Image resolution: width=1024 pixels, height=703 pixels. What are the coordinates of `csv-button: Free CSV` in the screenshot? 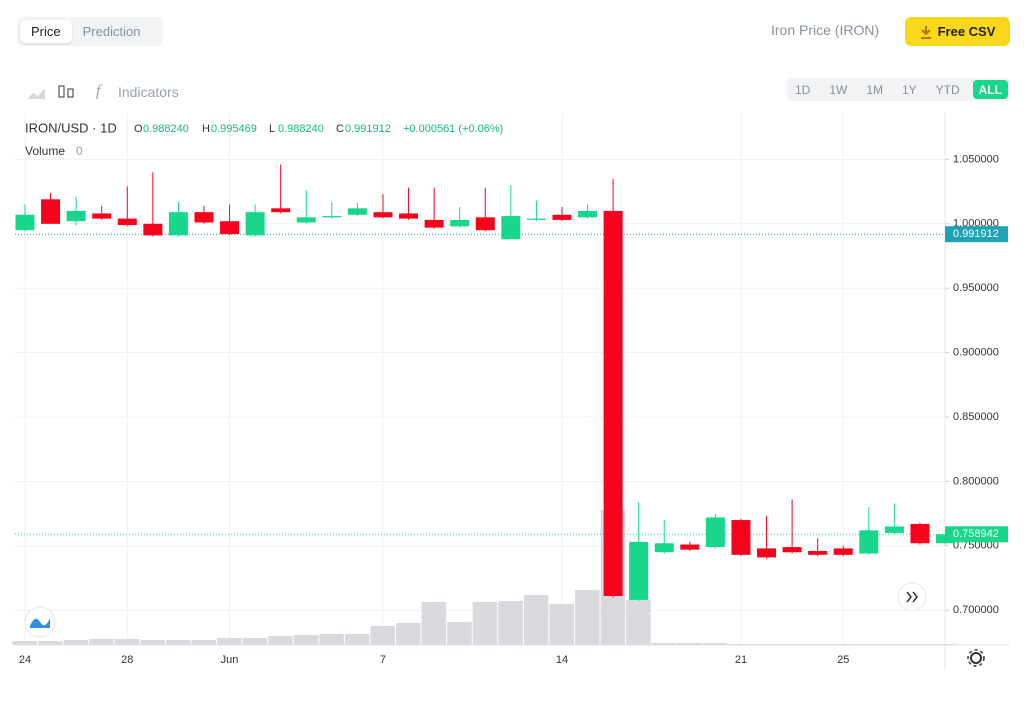 It's located at (957, 31).